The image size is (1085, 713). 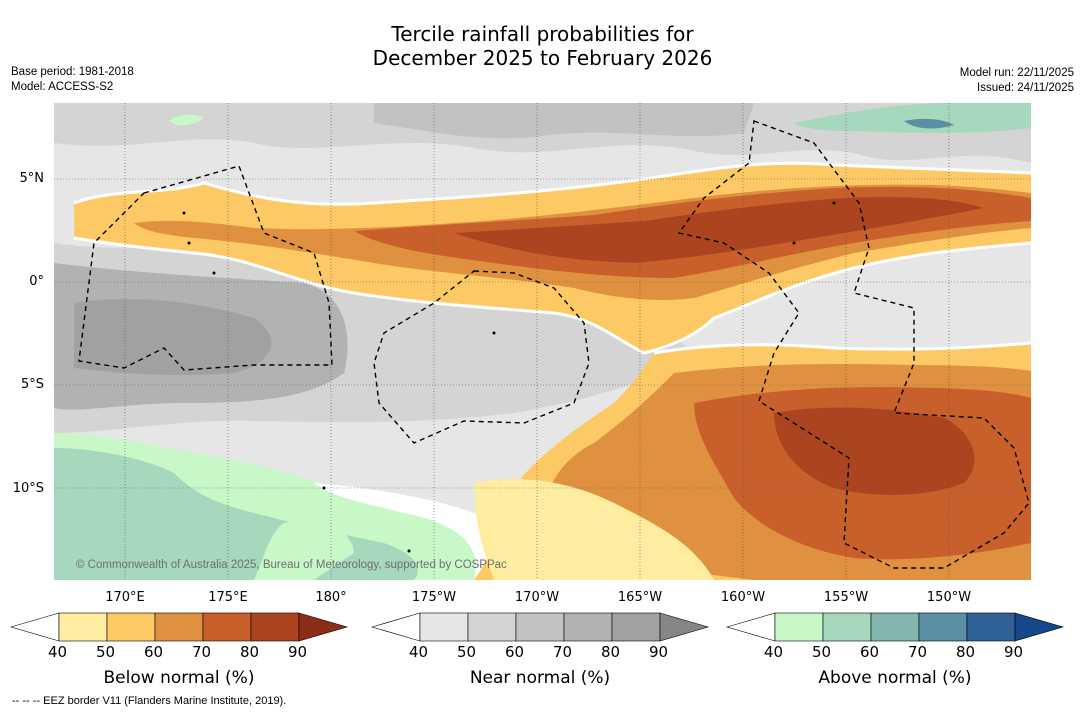 I want to click on colorbar-below-normal, so click(x=179, y=627).